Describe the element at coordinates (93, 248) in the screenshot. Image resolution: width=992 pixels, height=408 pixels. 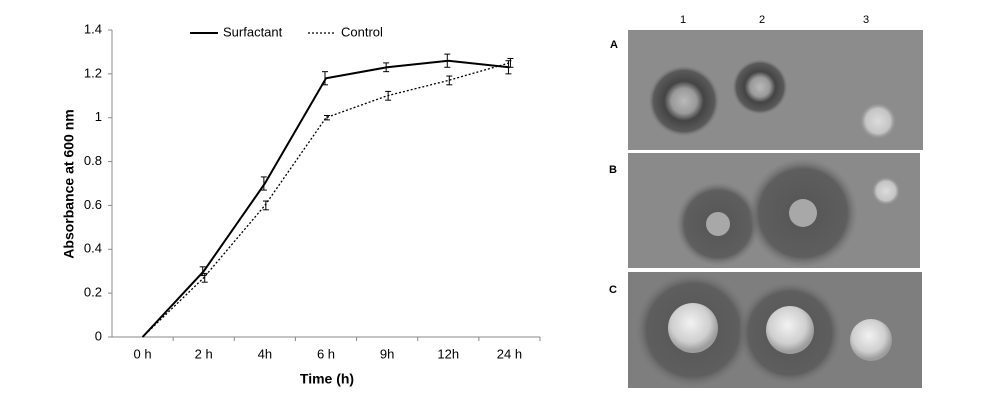
I see `y-tick-label: 0.4` at that location.